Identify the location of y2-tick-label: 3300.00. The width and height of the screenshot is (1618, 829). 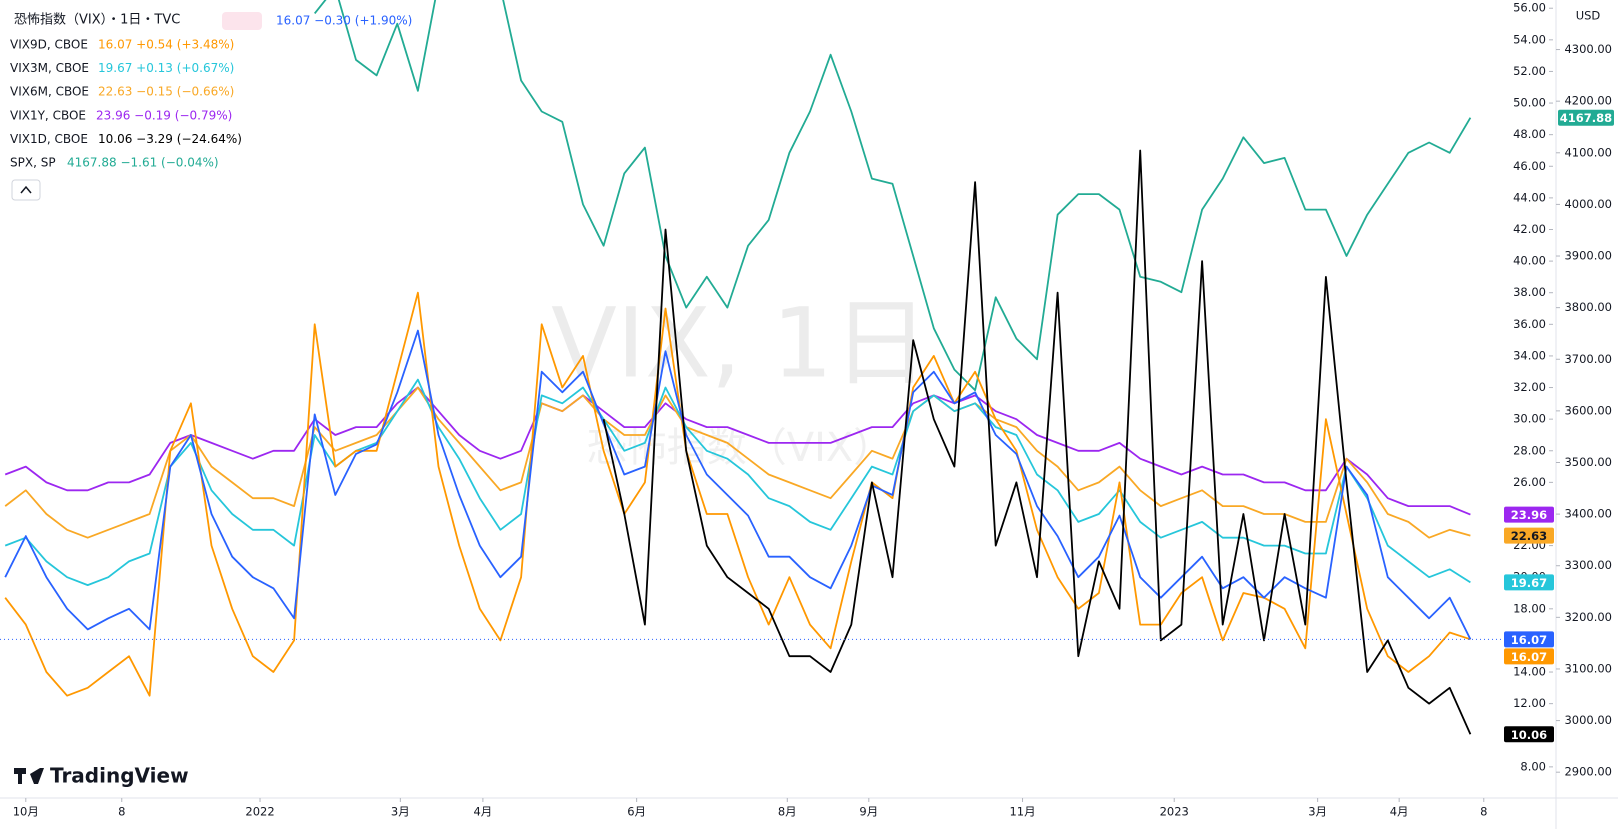
(1588, 565).